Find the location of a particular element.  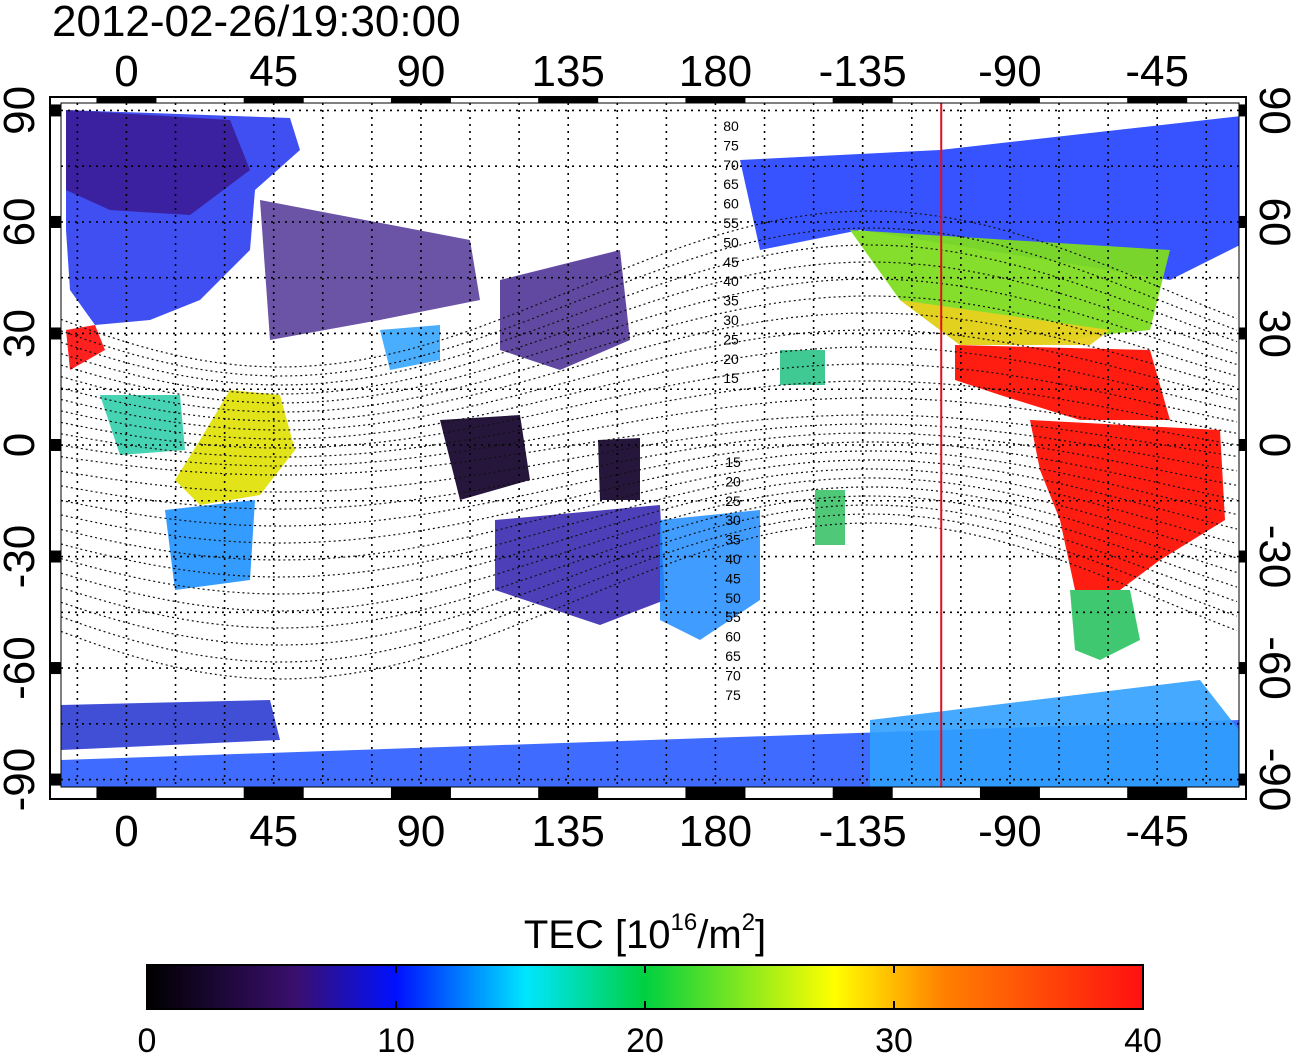

colorbar-tick-label: 30 is located at coordinates (894, 1039).